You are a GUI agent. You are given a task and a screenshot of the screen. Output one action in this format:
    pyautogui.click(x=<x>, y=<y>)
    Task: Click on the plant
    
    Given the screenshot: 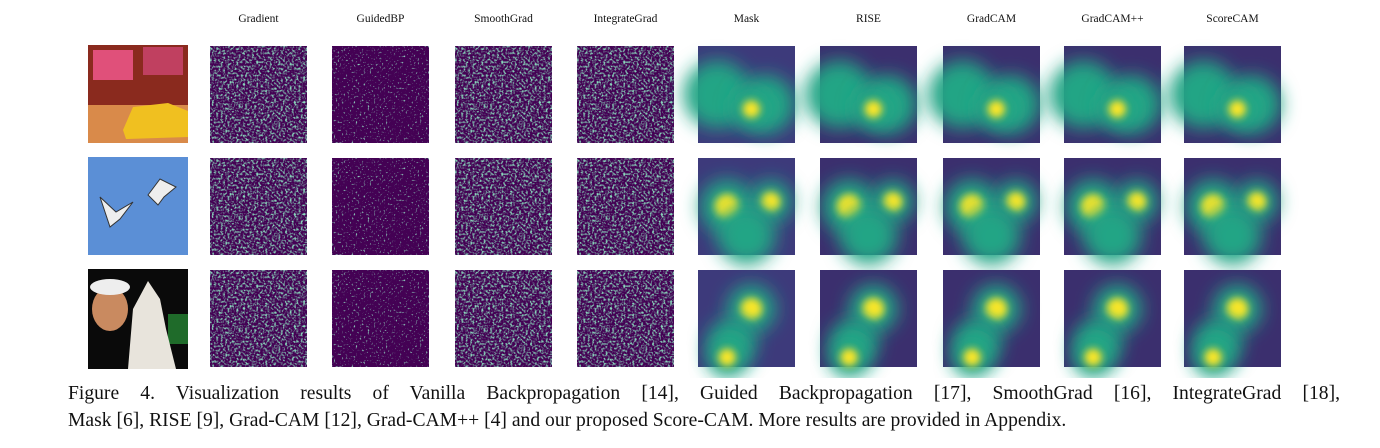 What is the action you would take?
    pyautogui.click(x=178, y=329)
    